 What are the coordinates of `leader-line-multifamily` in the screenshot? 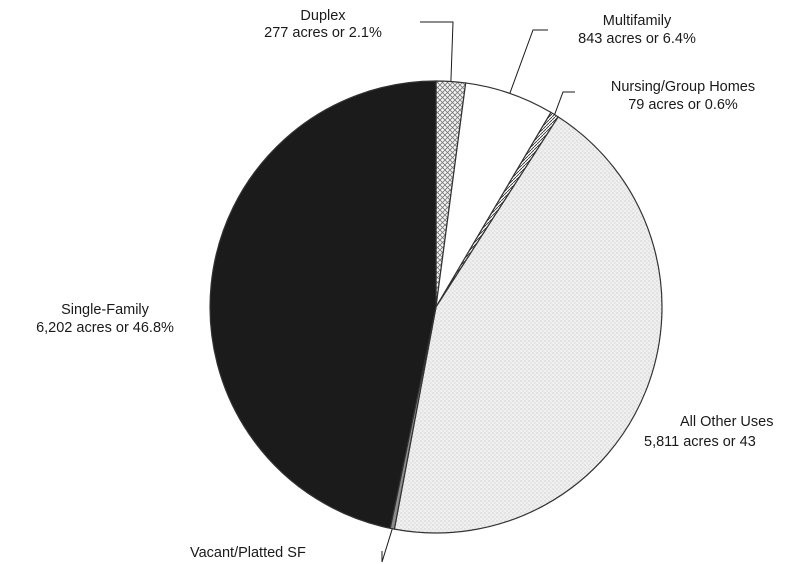 It's located at (528, 61).